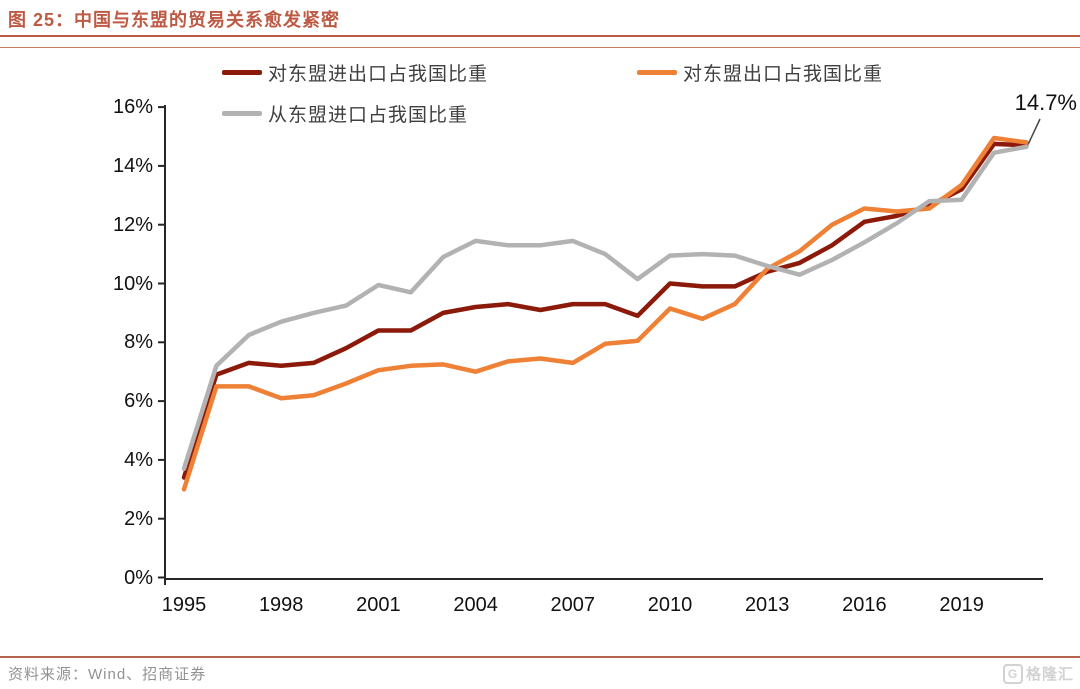 Image resolution: width=1080 pixels, height=689 pixels. I want to click on title-underline-thin, so click(540, 47).